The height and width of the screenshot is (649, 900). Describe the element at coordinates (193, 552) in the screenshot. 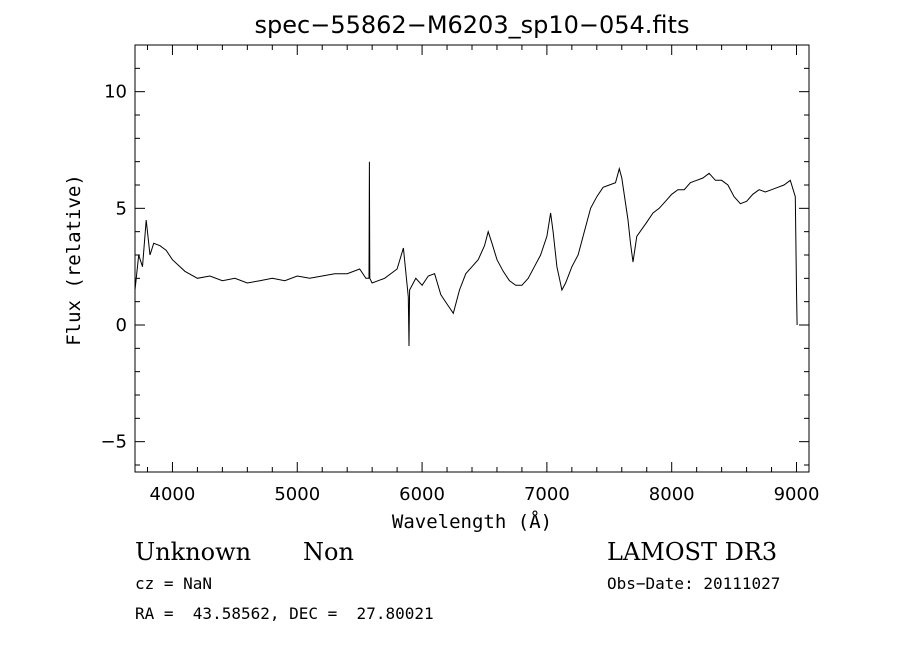

I see `object-class: Unknown` at that location.